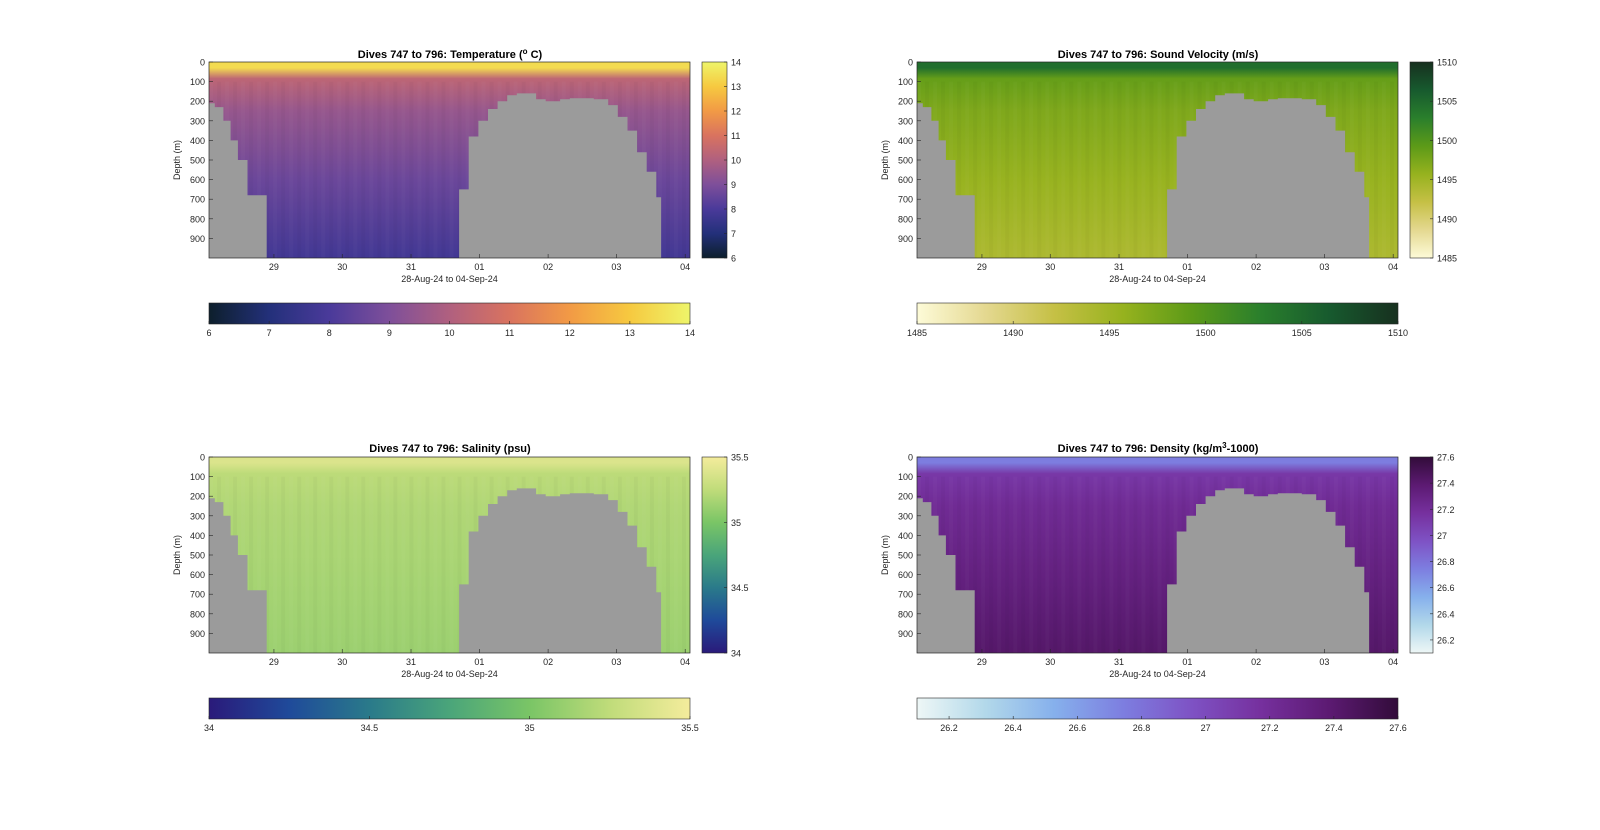 This screenshot has height=830, width=1600. What do you see at coordinates (910, 63) in the screenshot?
I see `y-tick-label: 0` at bounding box center [910, 63].